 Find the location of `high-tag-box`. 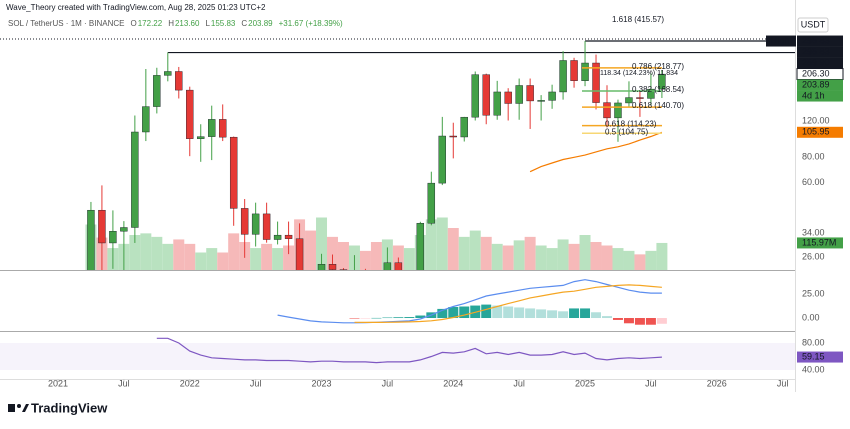

high-tag-box is located at coordinates (781, 41).